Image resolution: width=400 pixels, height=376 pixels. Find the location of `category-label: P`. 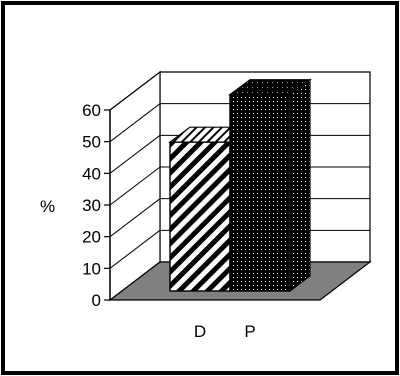

category-label: P is located at coordinates (249, 331).